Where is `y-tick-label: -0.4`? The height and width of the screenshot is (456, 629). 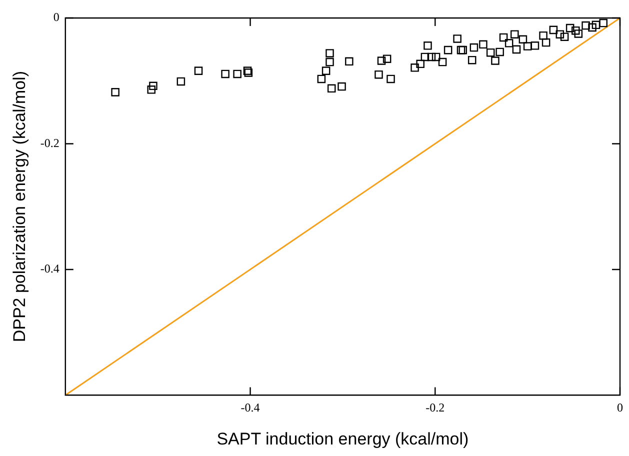
y-tick-label: -0.4 is located at coordinates (50, 269).